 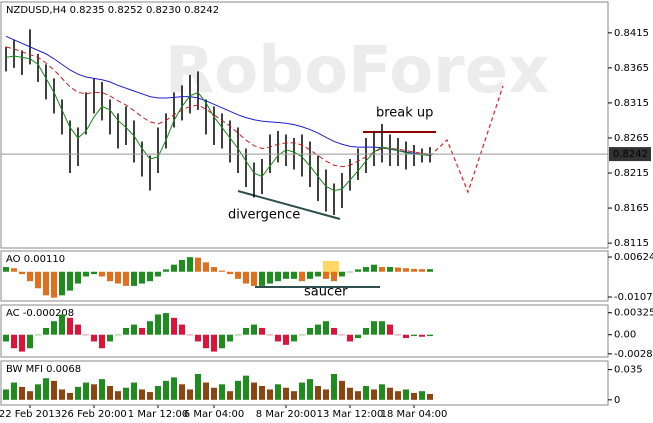 What do you see at coordinates (625, 335) in the screenshot?
I see `y-tick-label: 0.00` at bounding box center [625, 335].